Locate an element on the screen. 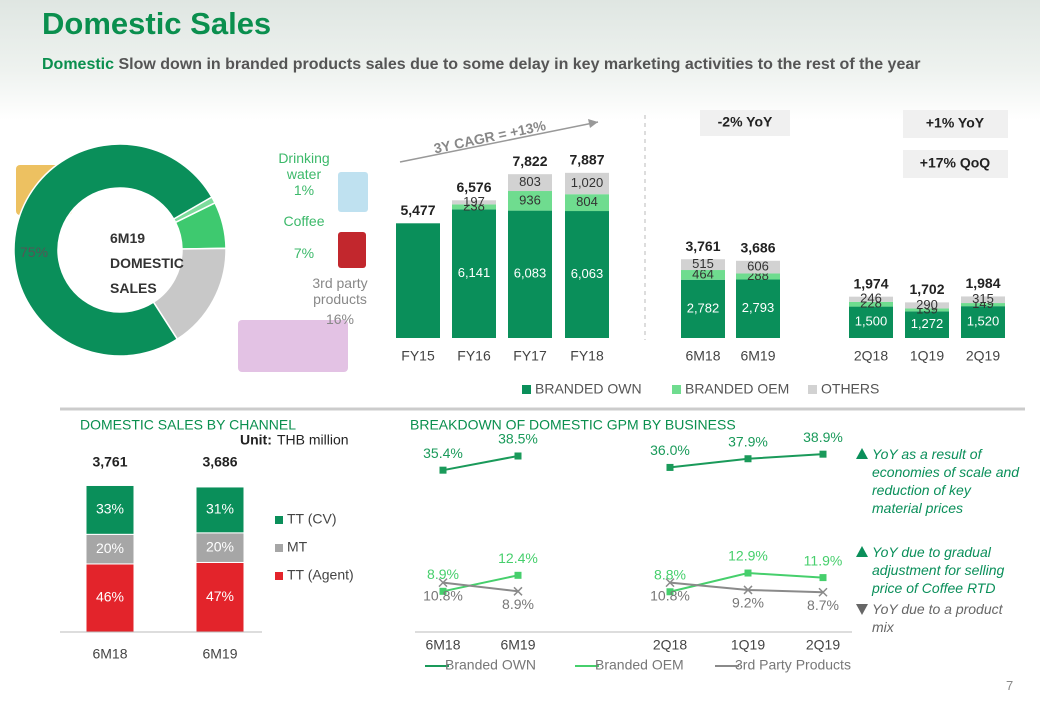 The image size is (1040, 720). line-value-label: 38.5% is located at coordinates (518, 439).